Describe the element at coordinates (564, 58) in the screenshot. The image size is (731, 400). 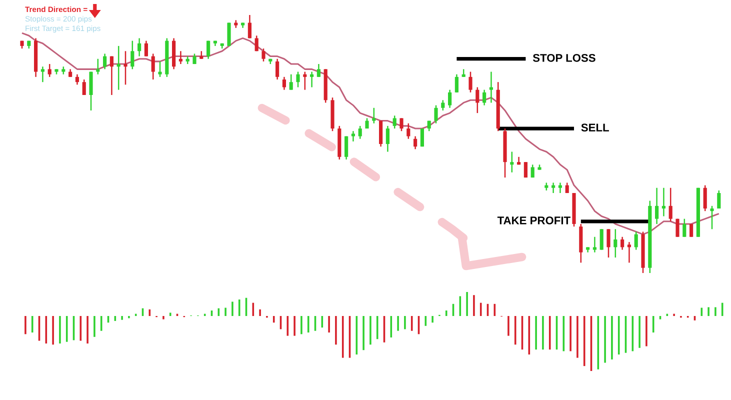
I see `series-label: STOP LOSS` at that location.